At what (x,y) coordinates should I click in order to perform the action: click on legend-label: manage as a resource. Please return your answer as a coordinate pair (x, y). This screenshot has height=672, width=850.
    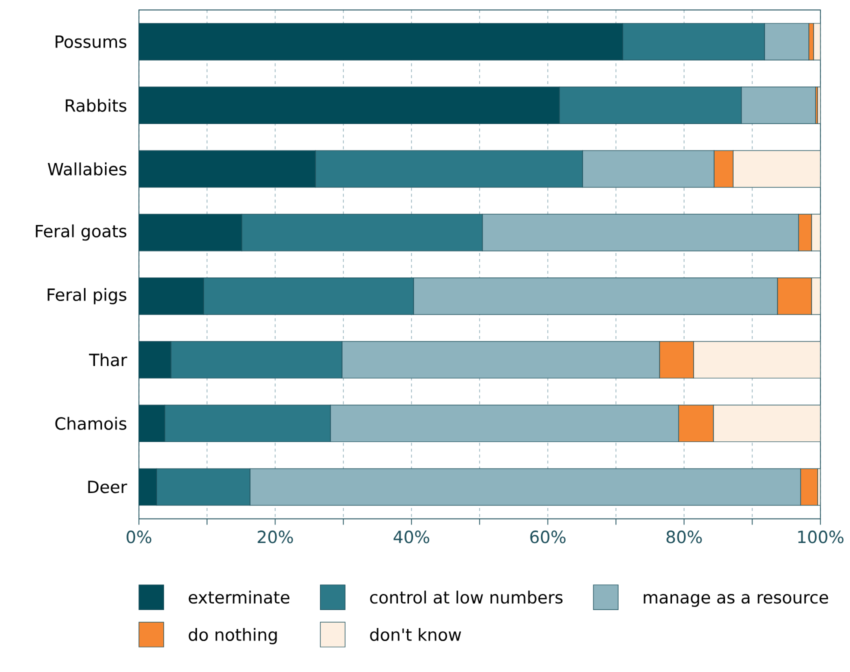
    Looking at the image, I should click on (736, 601).